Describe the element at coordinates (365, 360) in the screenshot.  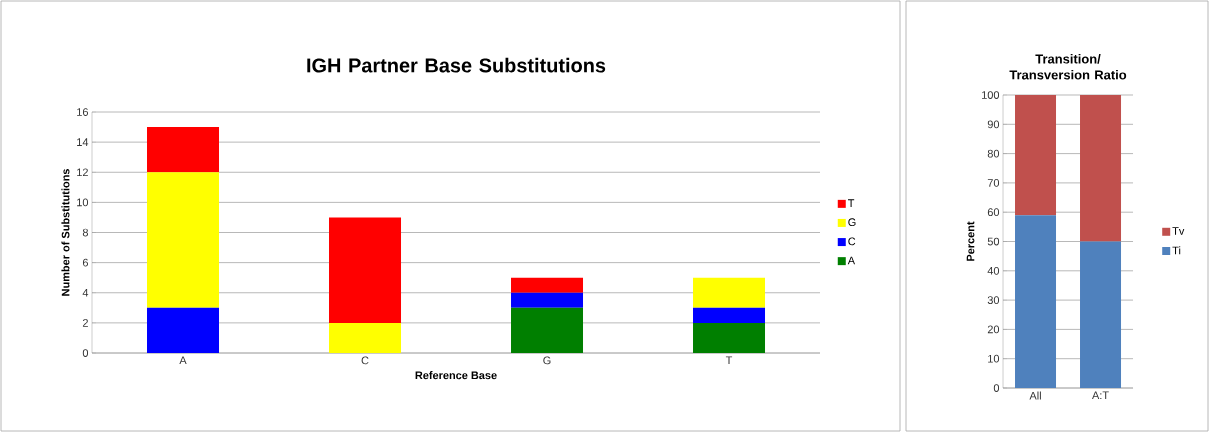
I see `x-tick-label: C` at that location.